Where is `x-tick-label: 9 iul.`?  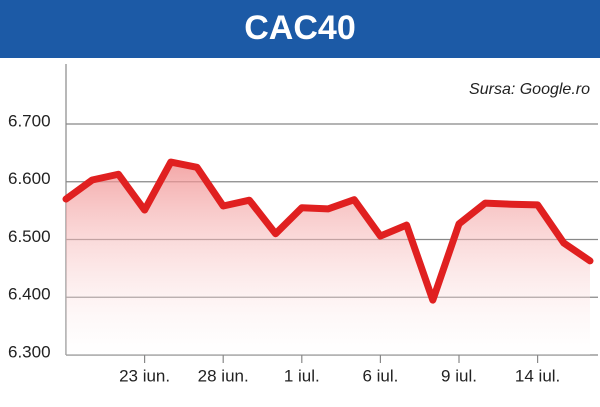
x-tick-label: 9 iul. is located at coordinates (459, 375).